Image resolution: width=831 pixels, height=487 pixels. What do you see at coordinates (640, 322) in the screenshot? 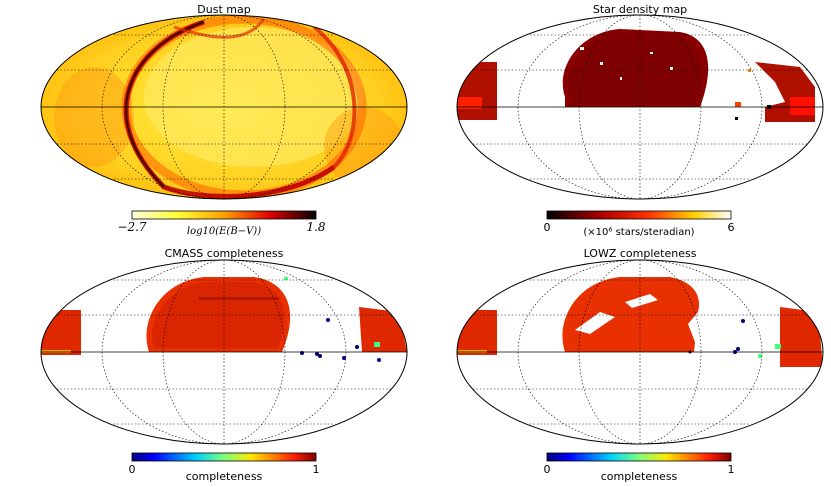
I see `lowz-heatmap` at bounding box center [640, 322].